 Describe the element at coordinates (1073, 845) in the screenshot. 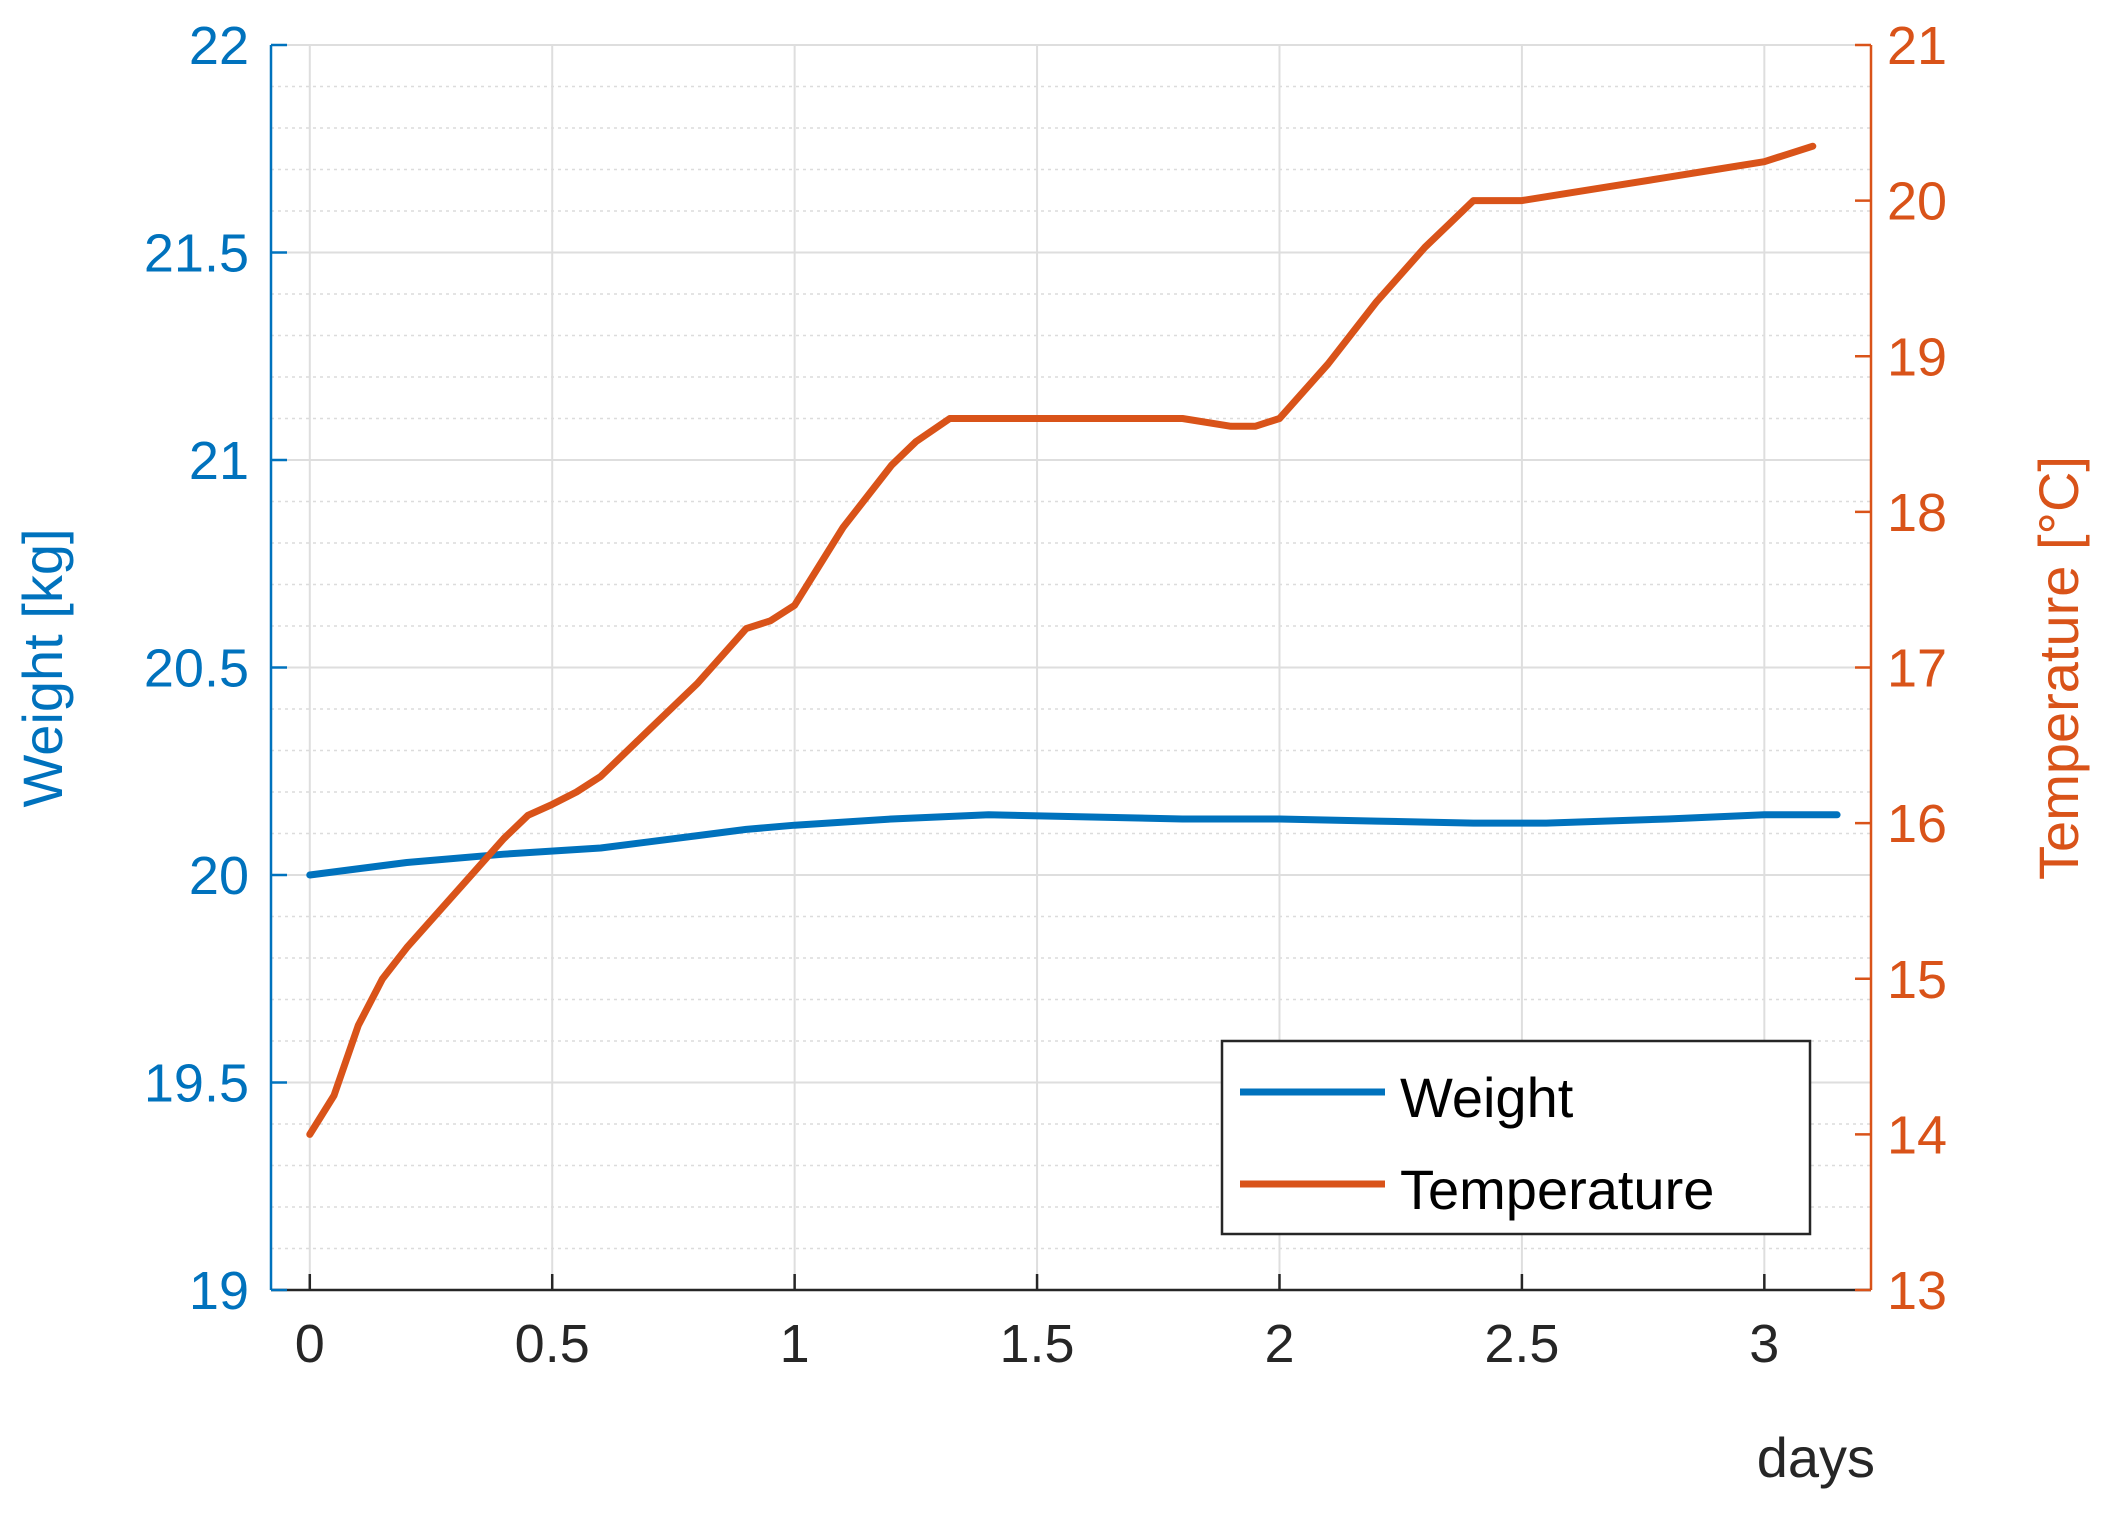

I see `series-line-weight` at that location.